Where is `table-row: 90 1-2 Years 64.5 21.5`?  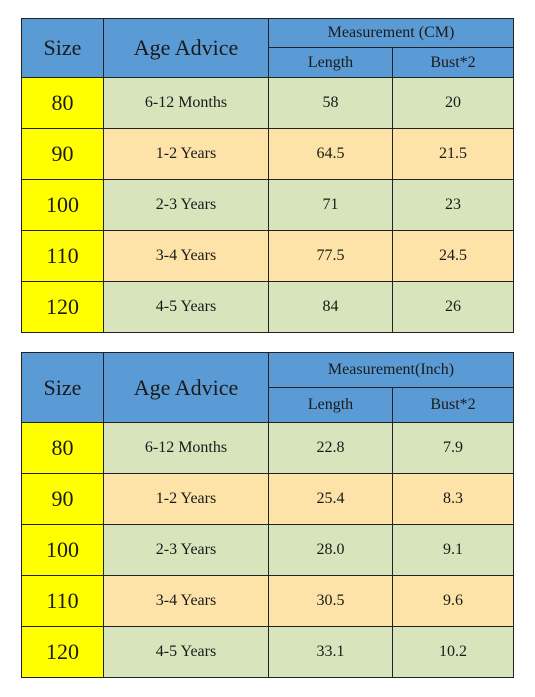
table-row: 90 1-2 Years 64.5 21.5 is located at coordinates (267, 154).